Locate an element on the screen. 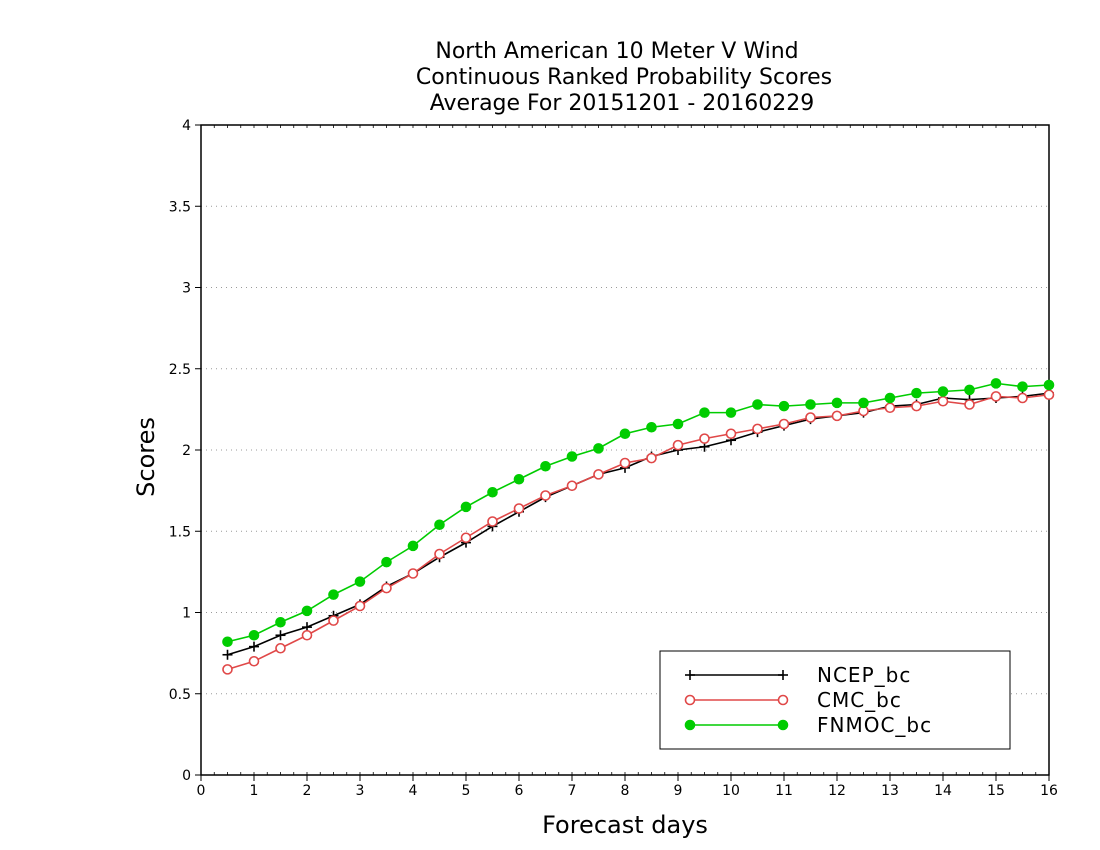  legend-label: NCEP_bc is located at coordinates (864, 675).